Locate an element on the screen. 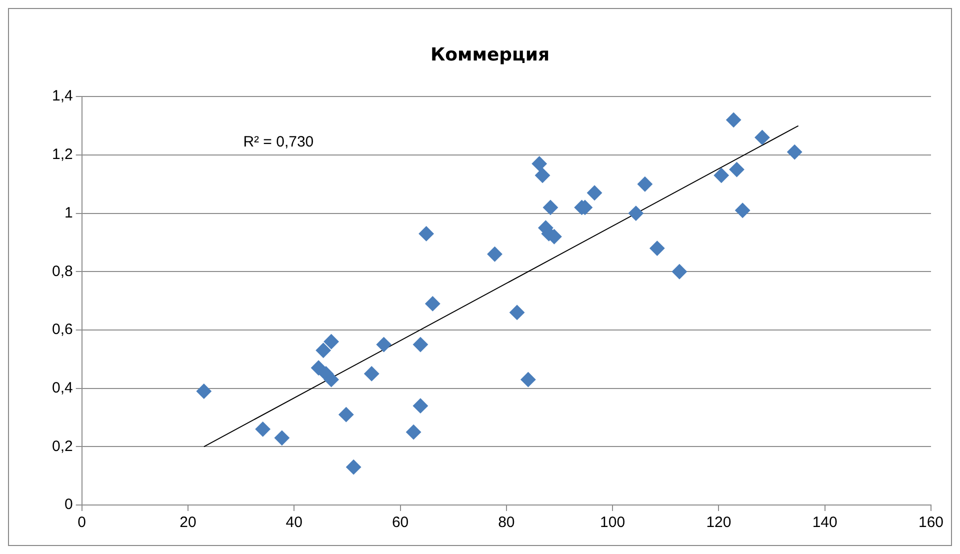 The width and height of the screenshot is (960, 554). y-tick-label: 0,6 is located at coordinates (62, 329).